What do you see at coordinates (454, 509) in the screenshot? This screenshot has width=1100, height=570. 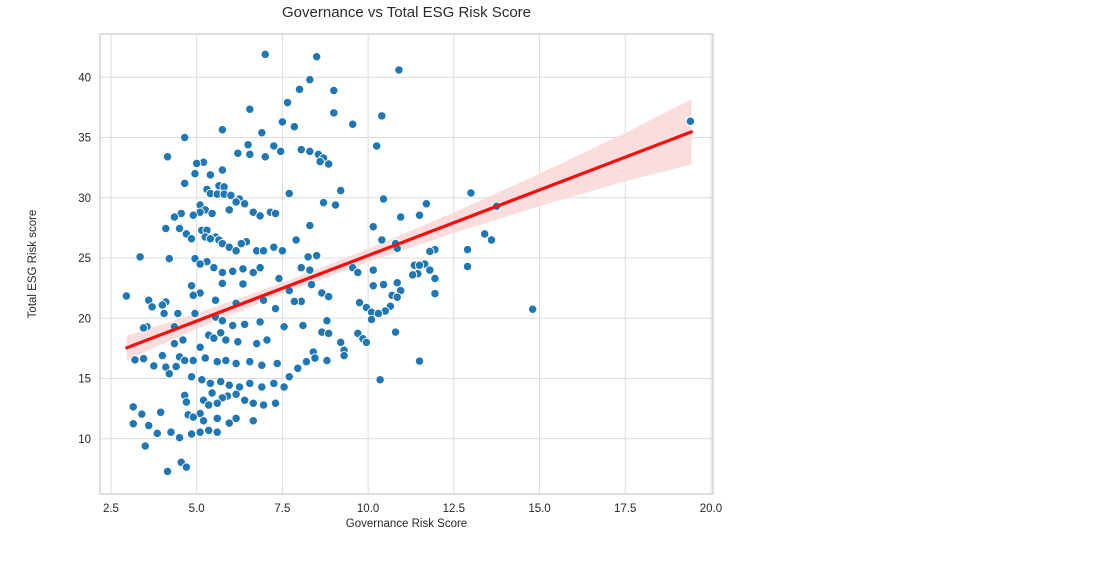 I see `x-tick-label: 12.5` at bounding box center [454, 509].